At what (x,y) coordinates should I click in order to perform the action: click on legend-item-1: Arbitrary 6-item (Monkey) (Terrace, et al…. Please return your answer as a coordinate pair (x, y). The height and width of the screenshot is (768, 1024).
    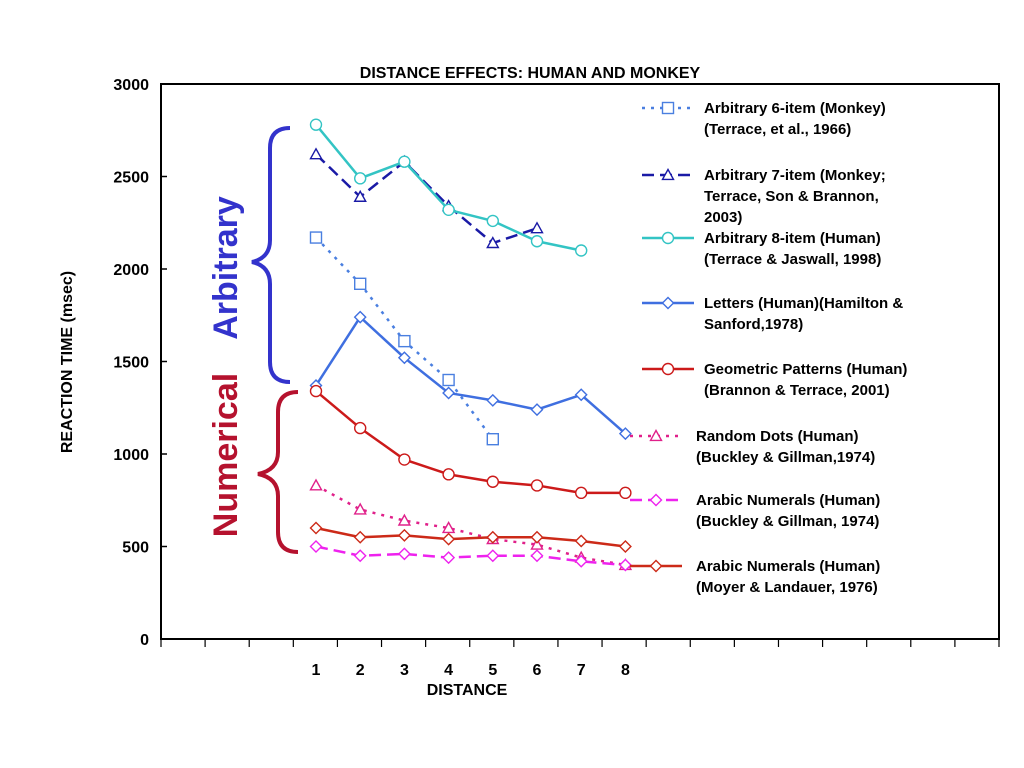
    Looking at the image, I should click on (764, 119).